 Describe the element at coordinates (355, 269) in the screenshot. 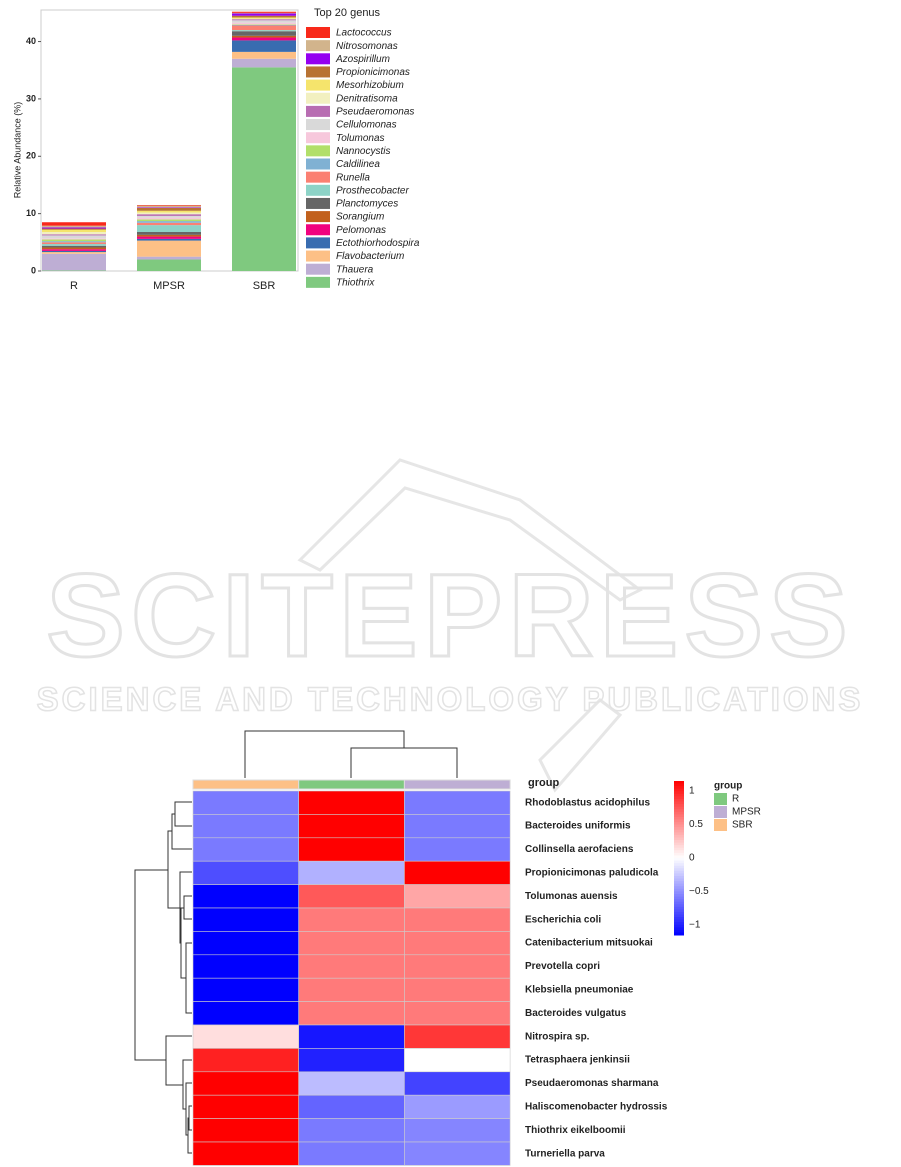

I see `legend-label: Thauera` at that location.